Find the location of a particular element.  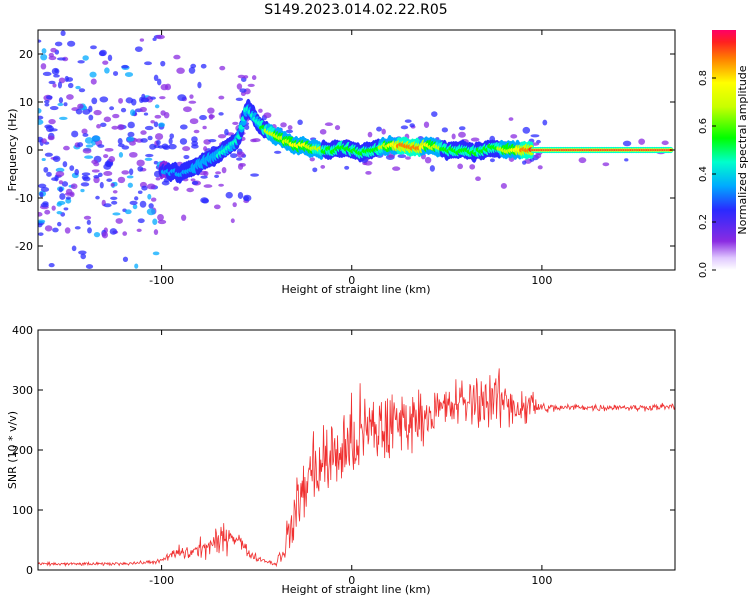

y-tick-label: -10 is located at coordinates (24, 198).